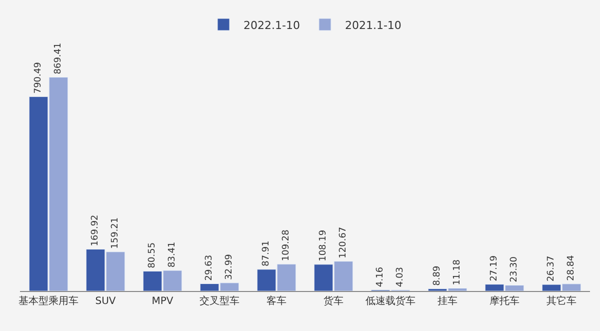 The image size is (600, 331). Describe the element at coordinates (457, 272) in the screenshot. I see `data-label: 11.18` at that location.